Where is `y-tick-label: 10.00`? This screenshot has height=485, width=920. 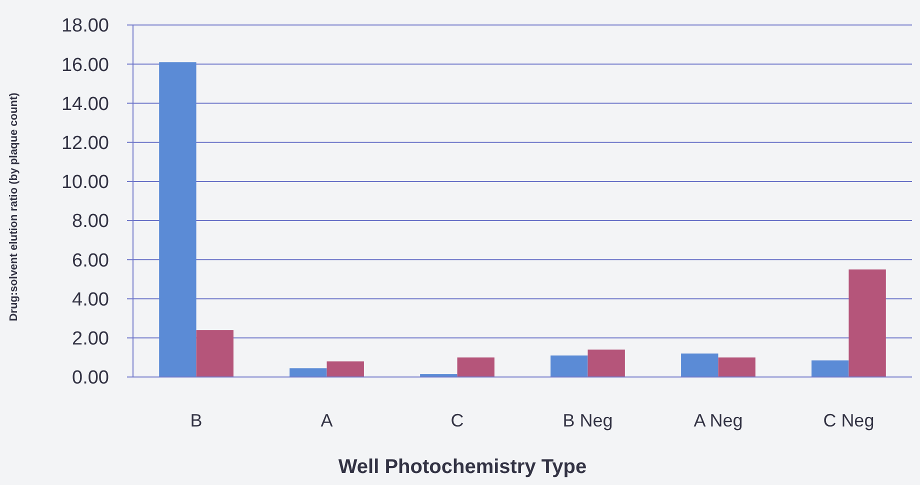
y-tick-label: 10.00 is located at coordinates (85, 183).